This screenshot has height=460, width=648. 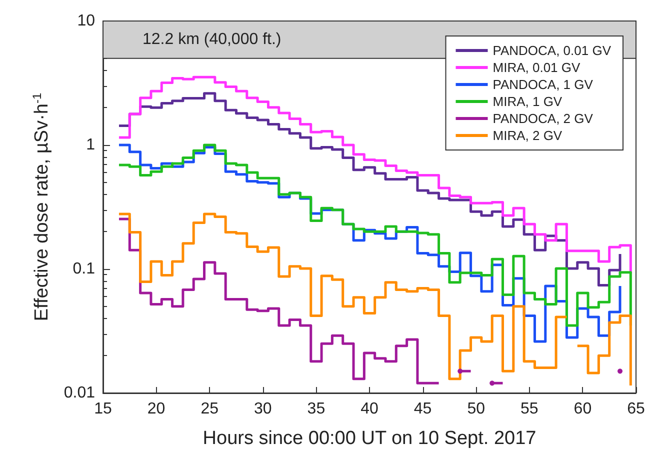 I want to click on y-tick-label: 10, so click(x=86, y=21).